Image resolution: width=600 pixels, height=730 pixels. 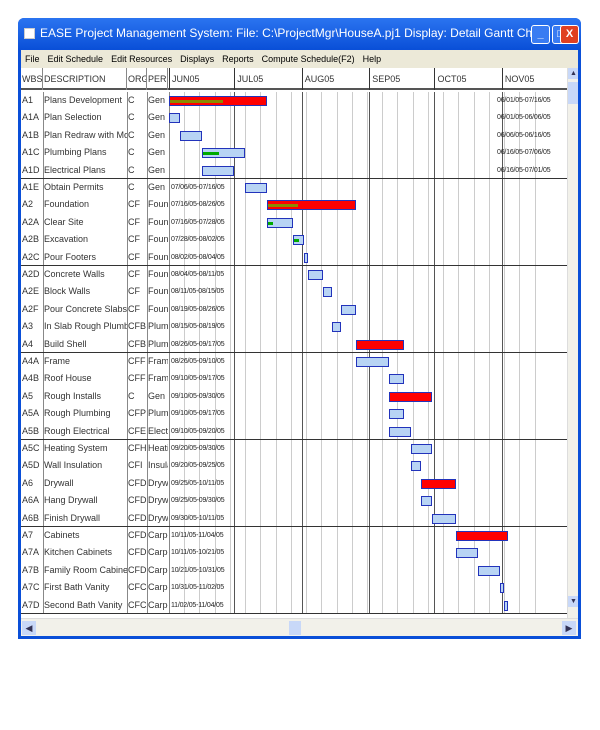 What do you see at coordinates (157, 79) in the screenshot?
I see `header-pers: PERS` at bounding box center [157, 79].